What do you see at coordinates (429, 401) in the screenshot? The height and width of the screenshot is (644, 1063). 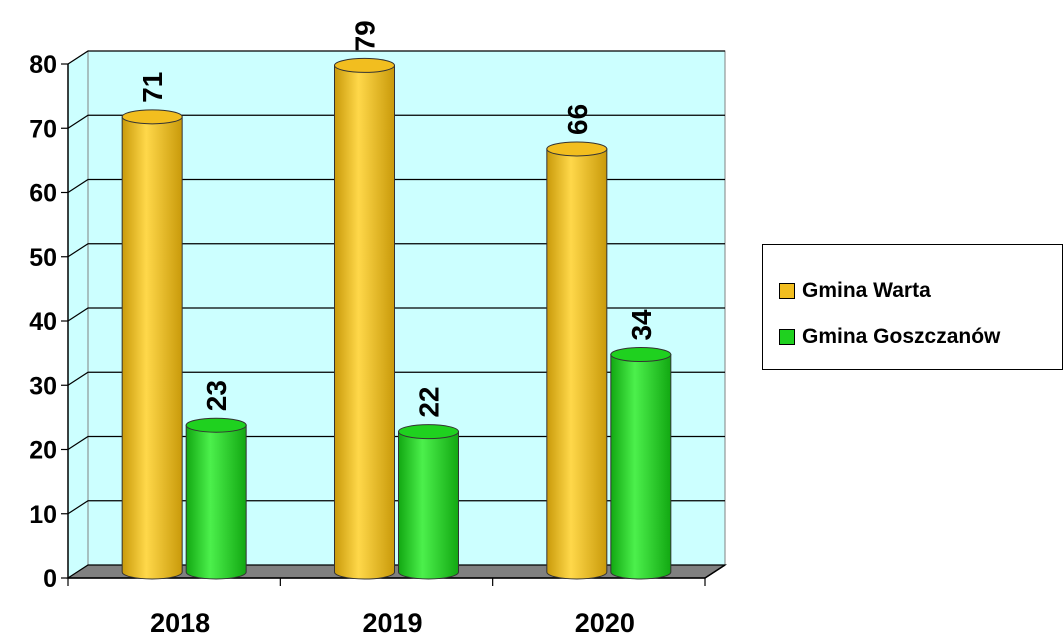 I see `data-label: 22` at bounding box center [429, 401].